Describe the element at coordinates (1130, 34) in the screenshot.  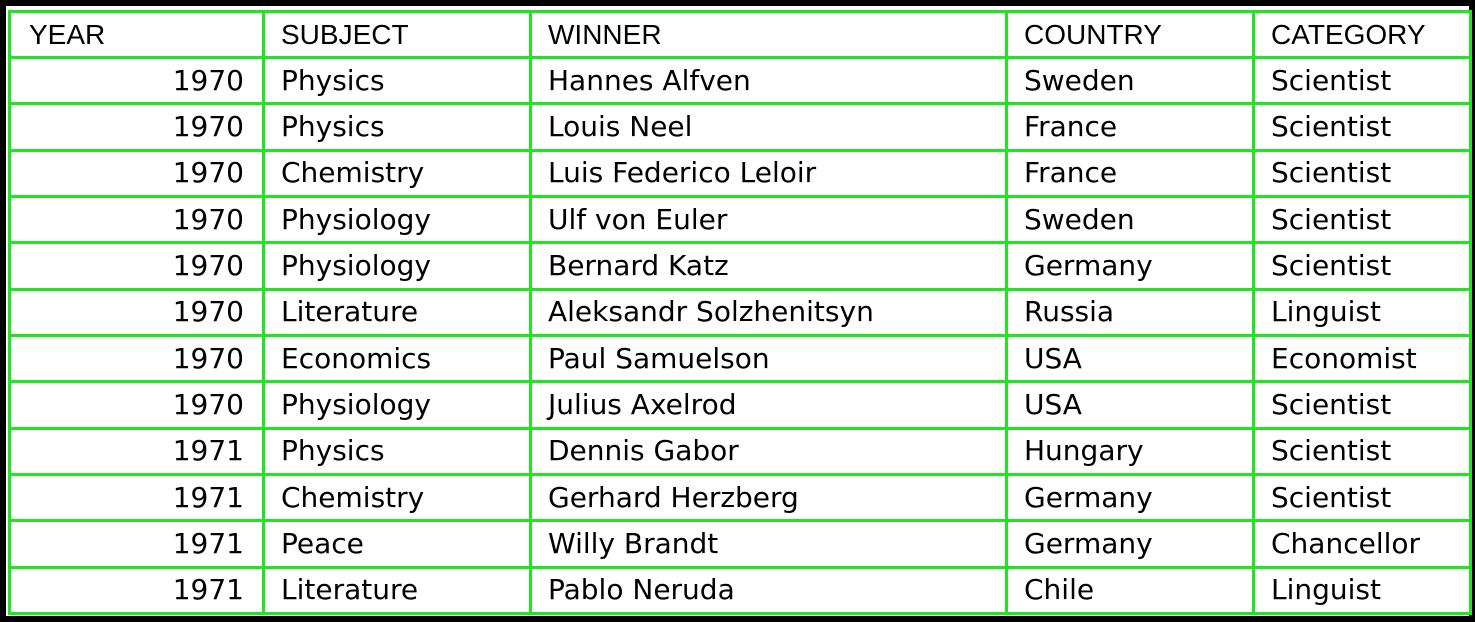
I see `header-country: COUNTRY` at that location.